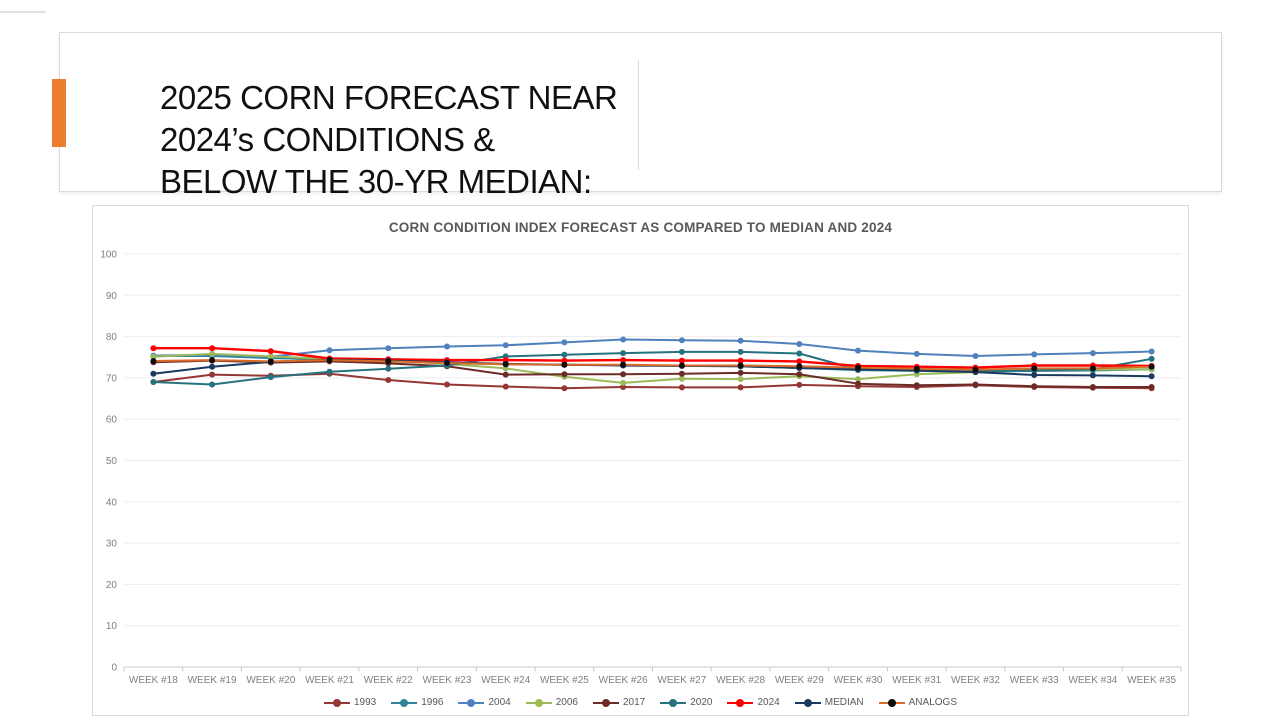 This screenshot has height=720, width=1280. Describe the element at coordinates (329, 680) in the screenshot. I see `x-tick-label: WEEK #21` at that location.